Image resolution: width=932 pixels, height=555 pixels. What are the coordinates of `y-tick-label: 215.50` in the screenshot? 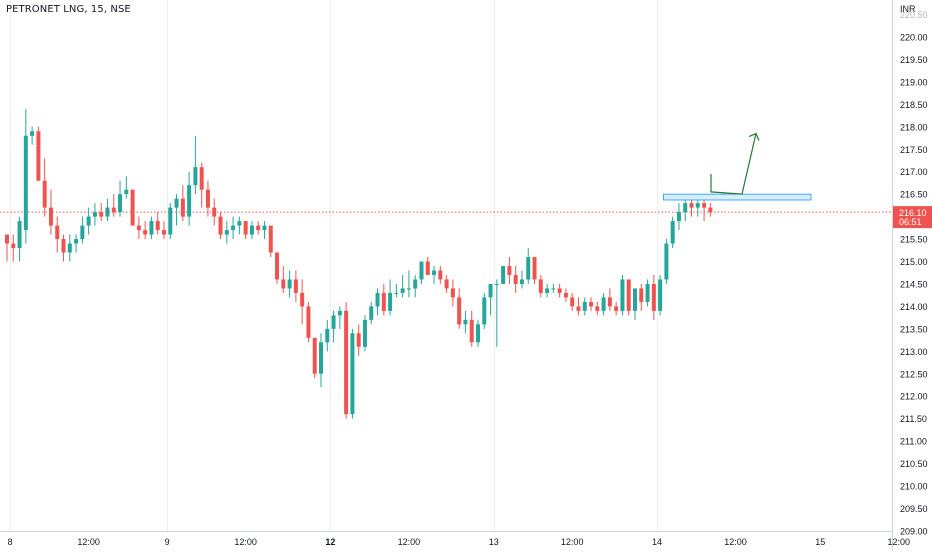 It's located at (914, 240).